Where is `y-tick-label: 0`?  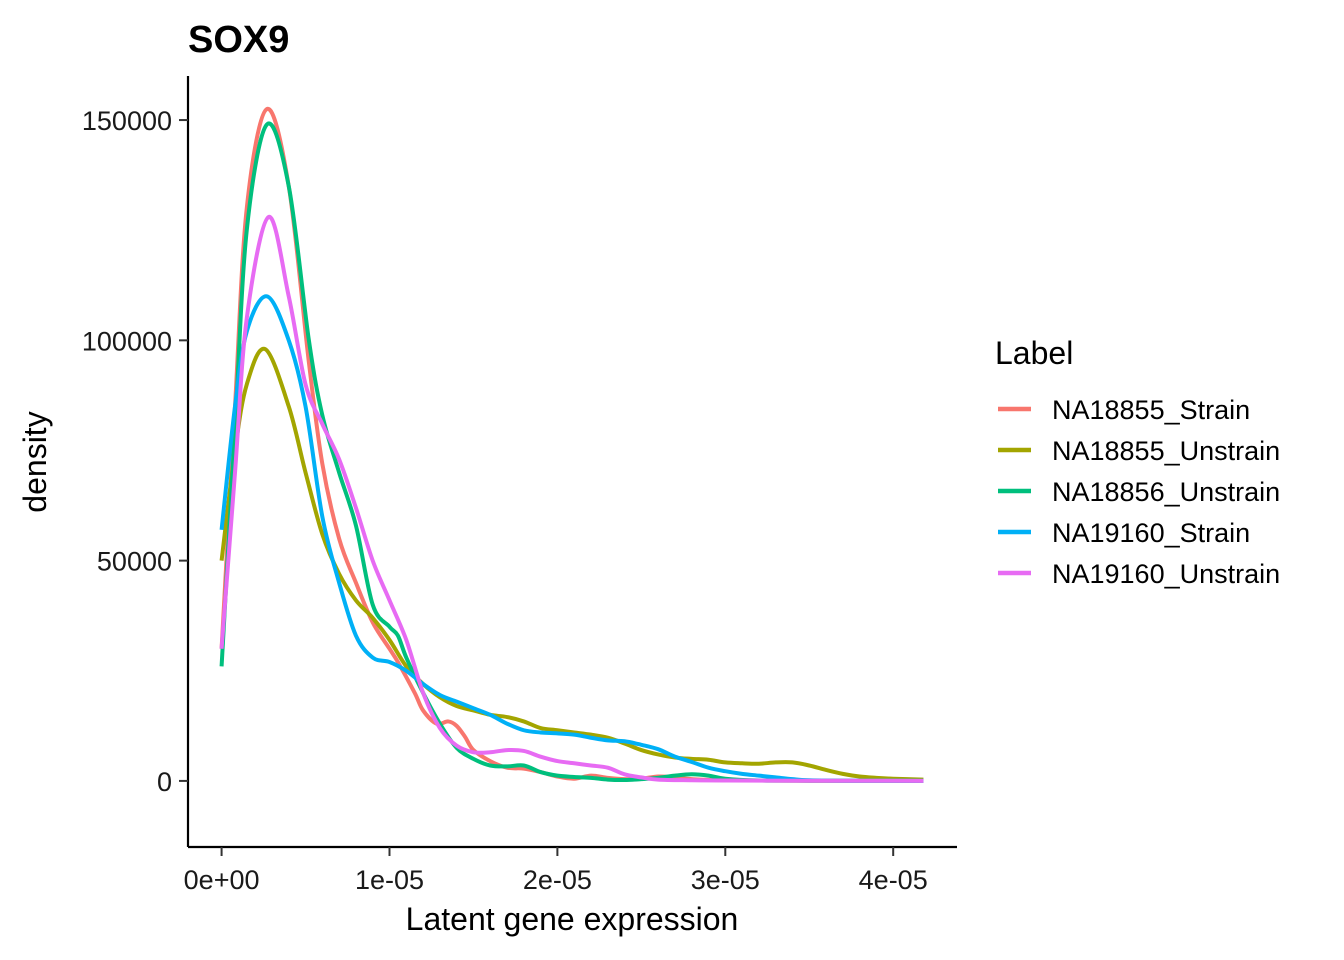
y-tick-label: 0 is located at coordinates (164, 782).